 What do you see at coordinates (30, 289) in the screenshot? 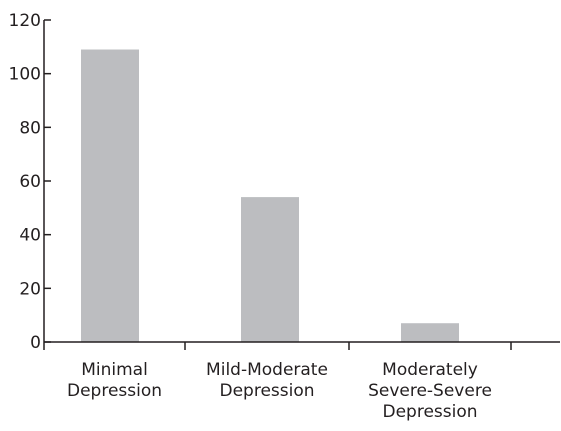
I see `y-tick-label-20: 20` at bounding box center [30, 289].